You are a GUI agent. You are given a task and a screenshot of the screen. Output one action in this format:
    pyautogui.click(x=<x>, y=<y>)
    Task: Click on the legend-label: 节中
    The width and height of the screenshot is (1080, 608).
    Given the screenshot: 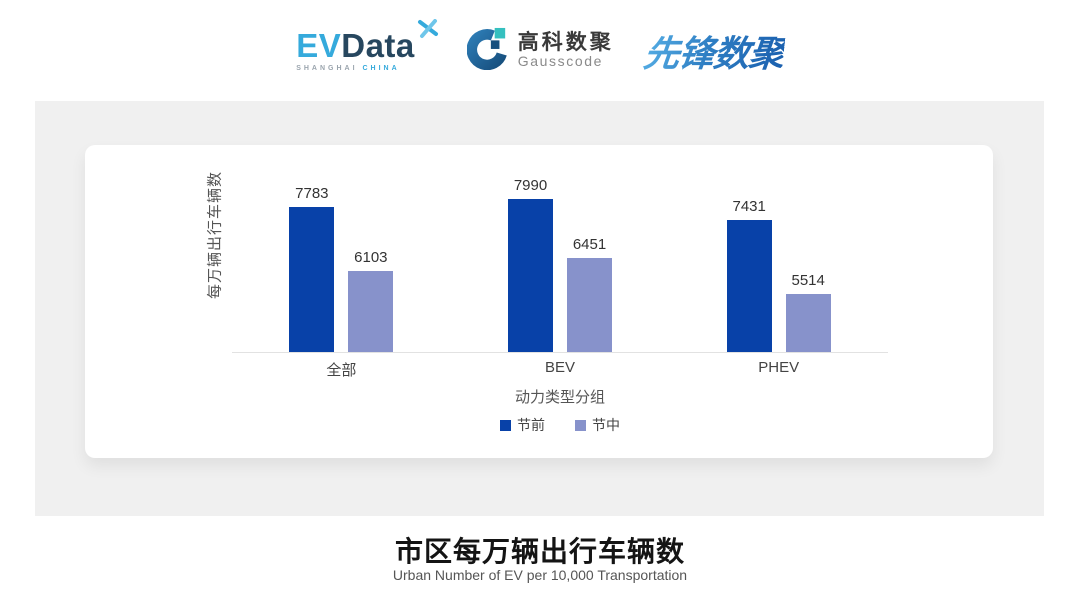 What is the action you would take?
    pyautogui.click(x=606, y=425)
    